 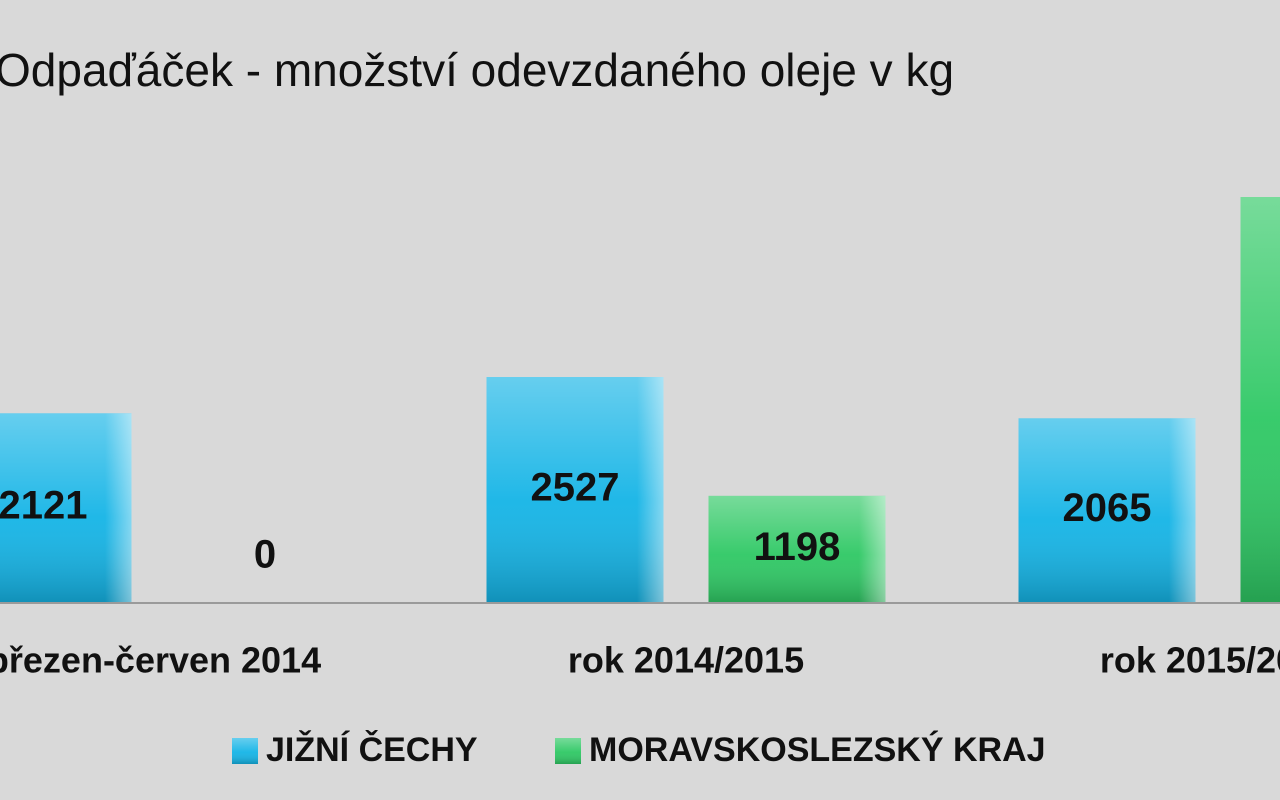 I want to click on value-label: 1198, so click(x=797, y=547).